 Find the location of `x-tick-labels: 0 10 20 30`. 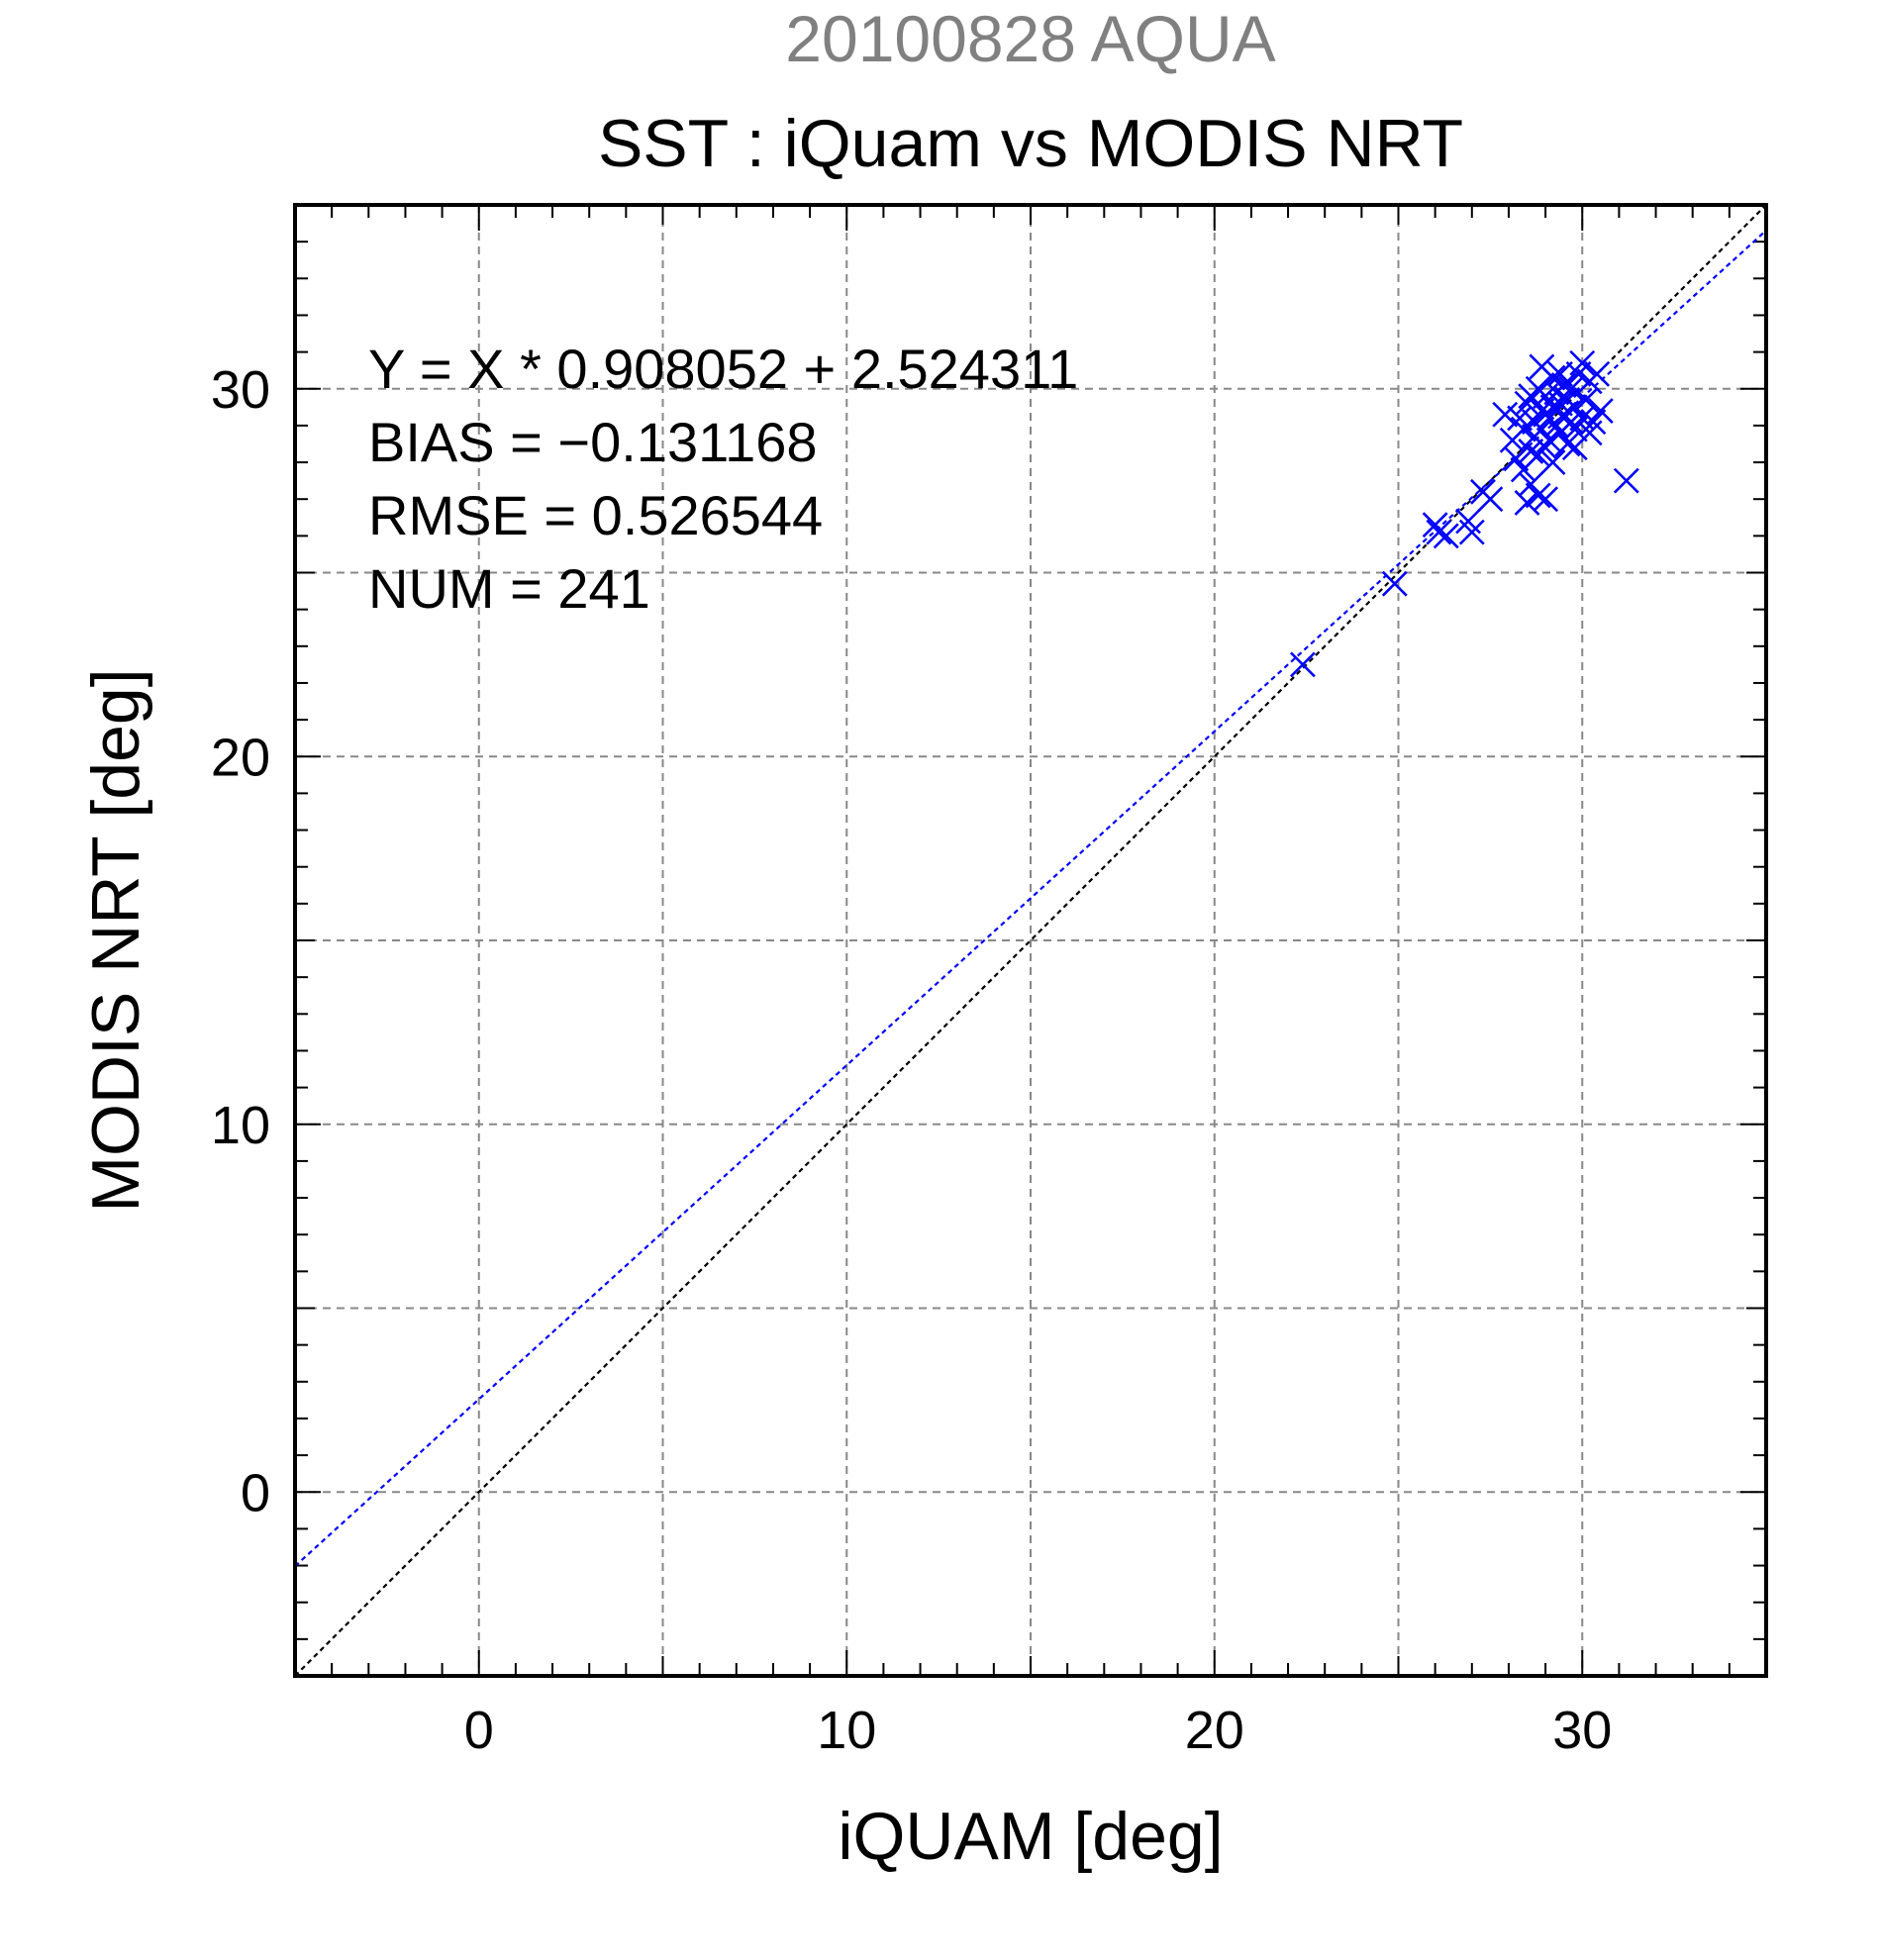

x-tick-labels: 0 10 20 30 is located at coordinates (1038, 1730).